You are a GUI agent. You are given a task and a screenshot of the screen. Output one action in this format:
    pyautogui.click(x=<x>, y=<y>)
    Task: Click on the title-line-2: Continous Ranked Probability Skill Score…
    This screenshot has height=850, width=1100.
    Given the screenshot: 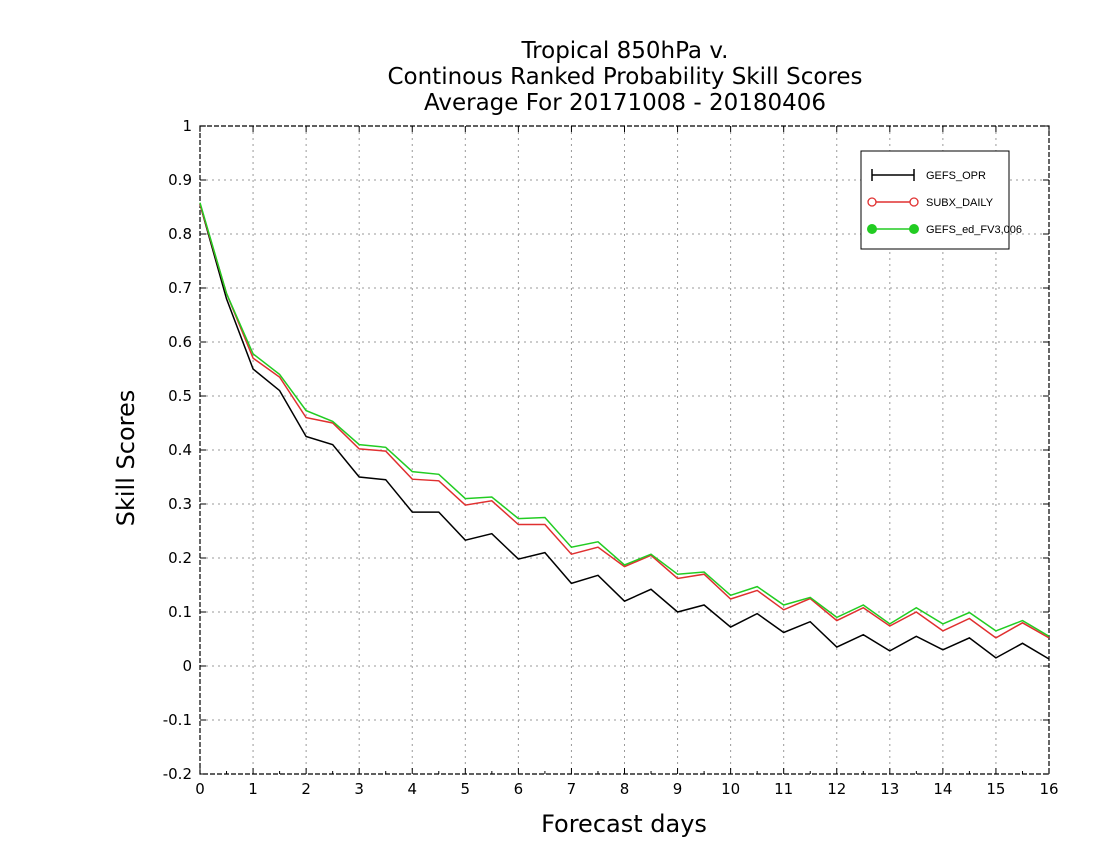 What is the action you would take?
    pyautogui.click(x=624, y=77)
    